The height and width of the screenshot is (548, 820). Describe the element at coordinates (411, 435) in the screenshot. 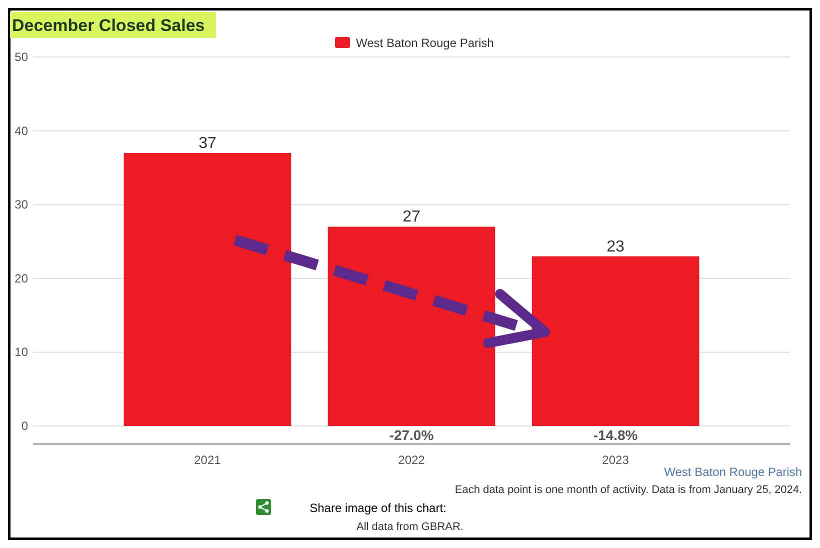

I see `text: -27.0%` at that location.